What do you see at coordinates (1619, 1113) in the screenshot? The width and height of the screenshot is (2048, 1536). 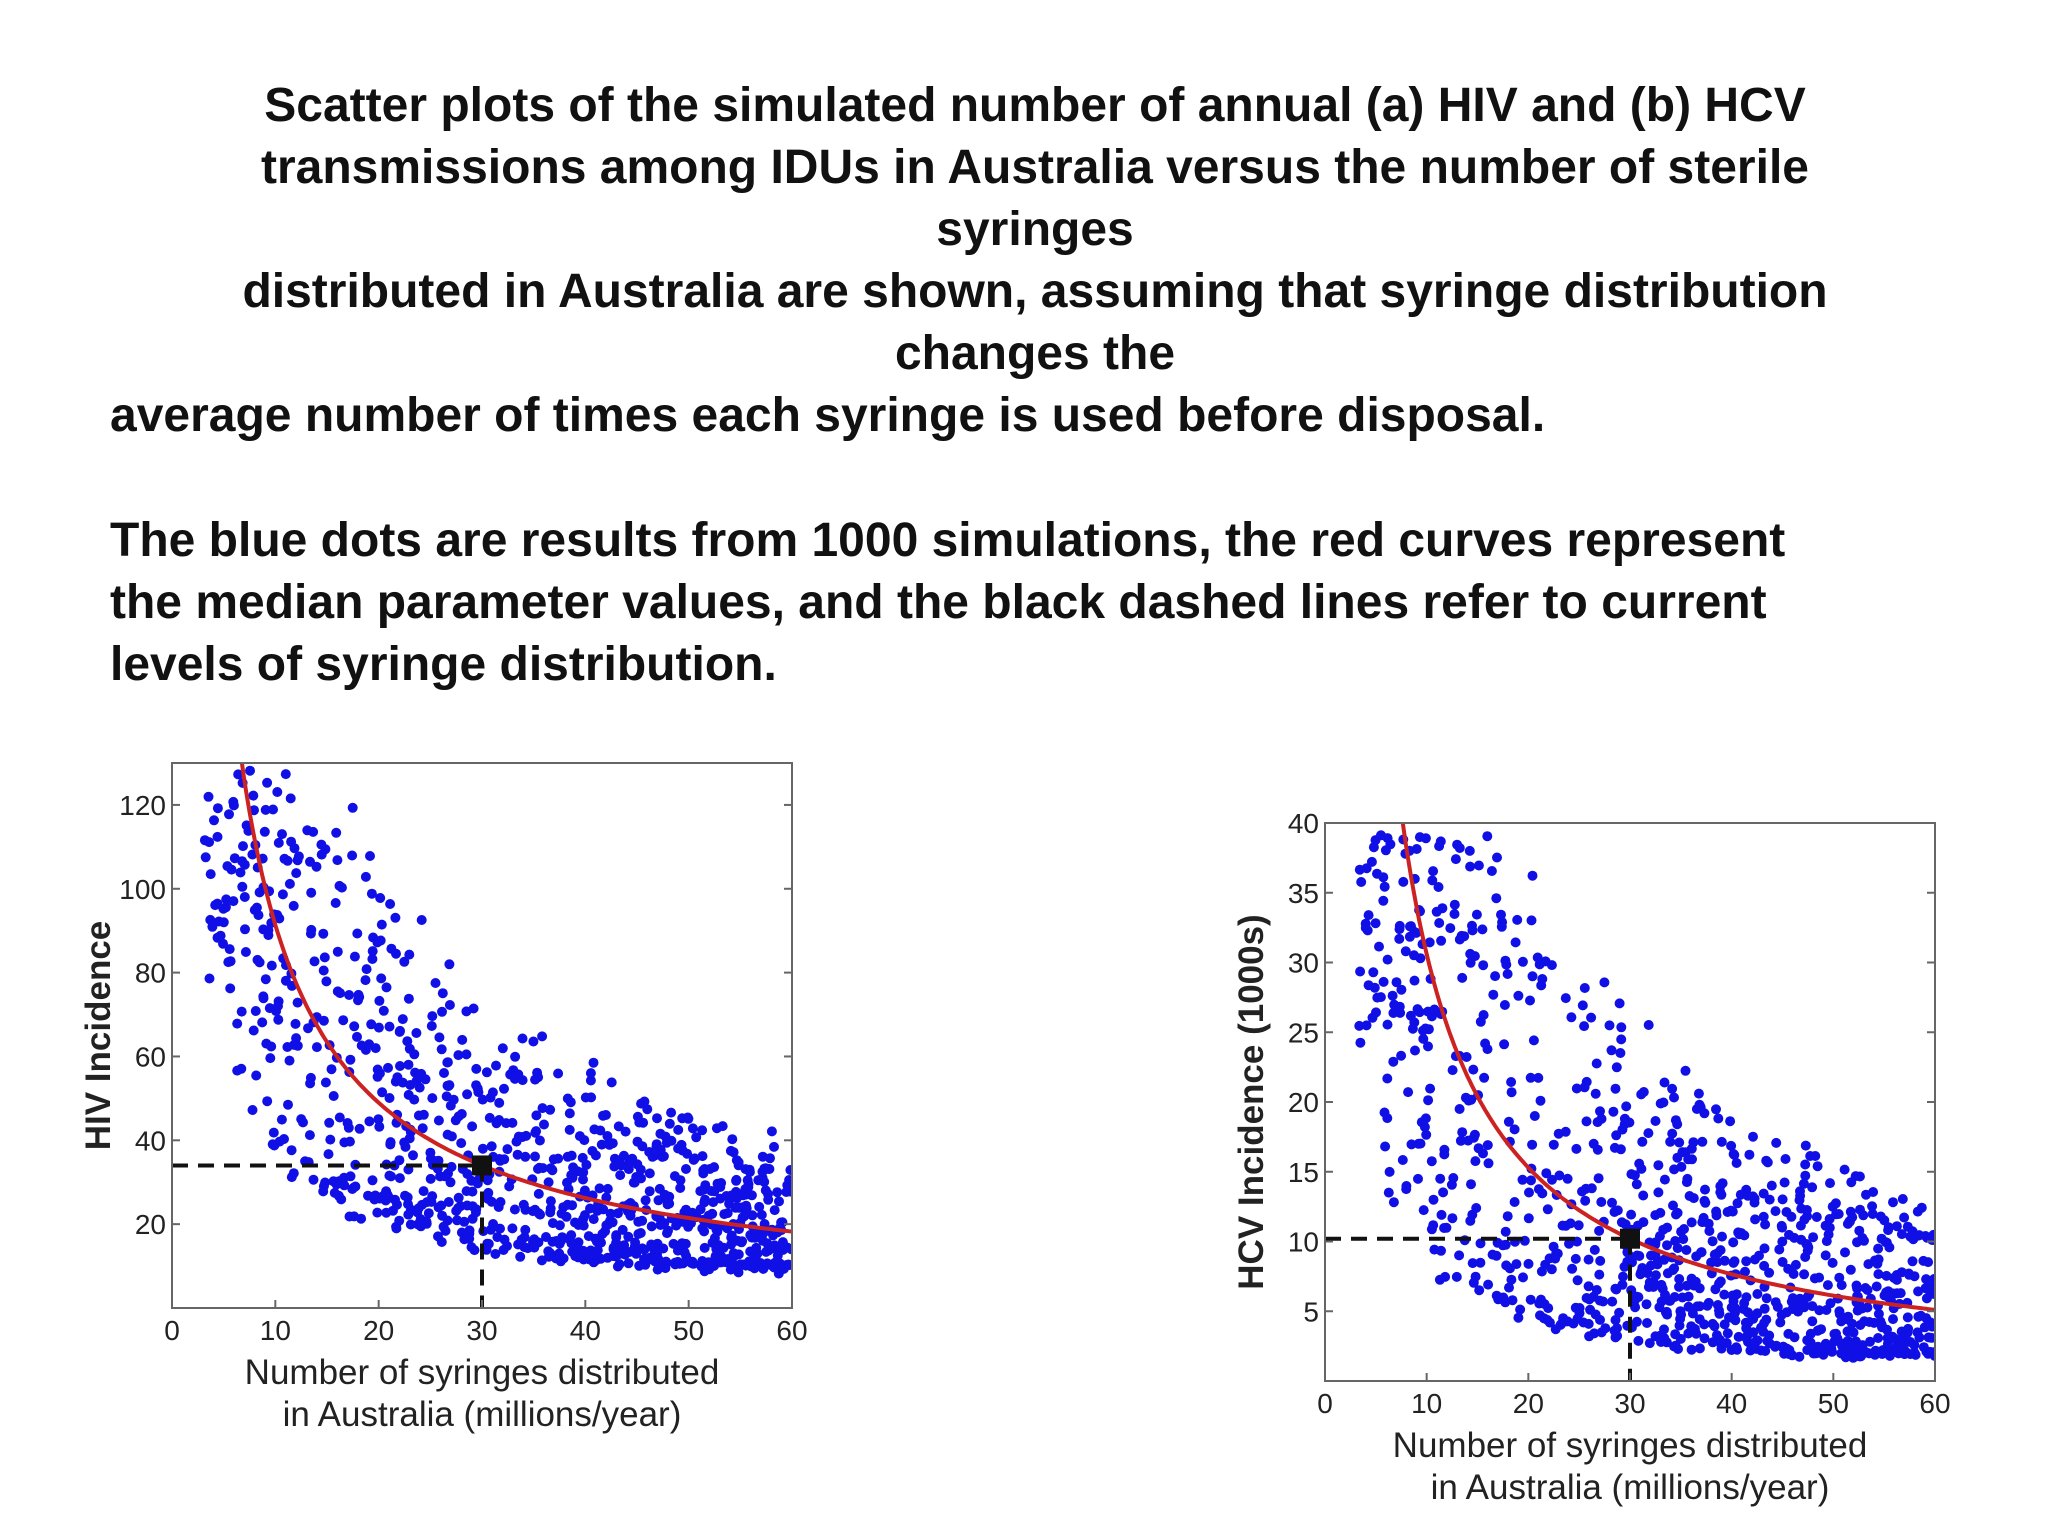 I see `hcv-ticks-layer: 0 10 20 30 40 50 60 5 10 15 20 25 30 35 40` at bounding box center [1619, 1113].